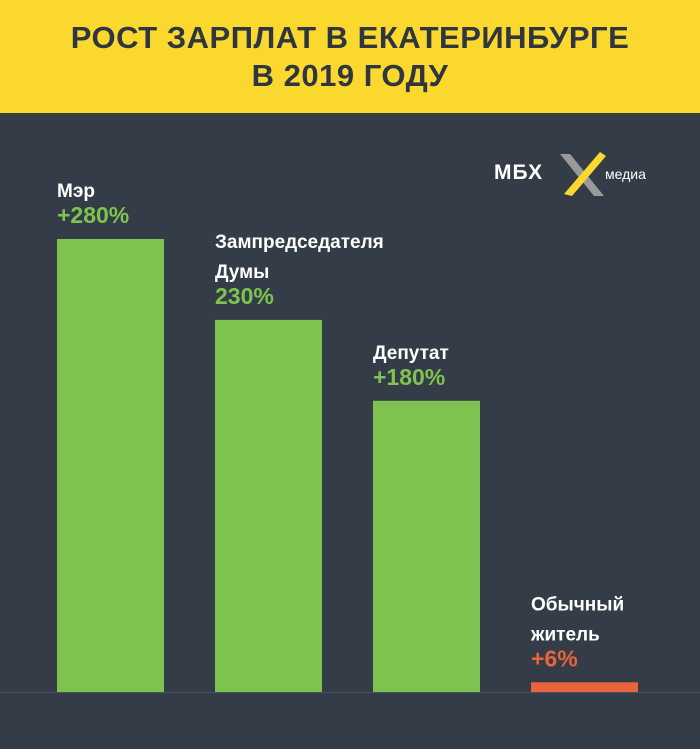  What do you see at coordinates (409, 377) in the screenshot?
I see `value-label-3: +180%` at bounding box center [409, 377].